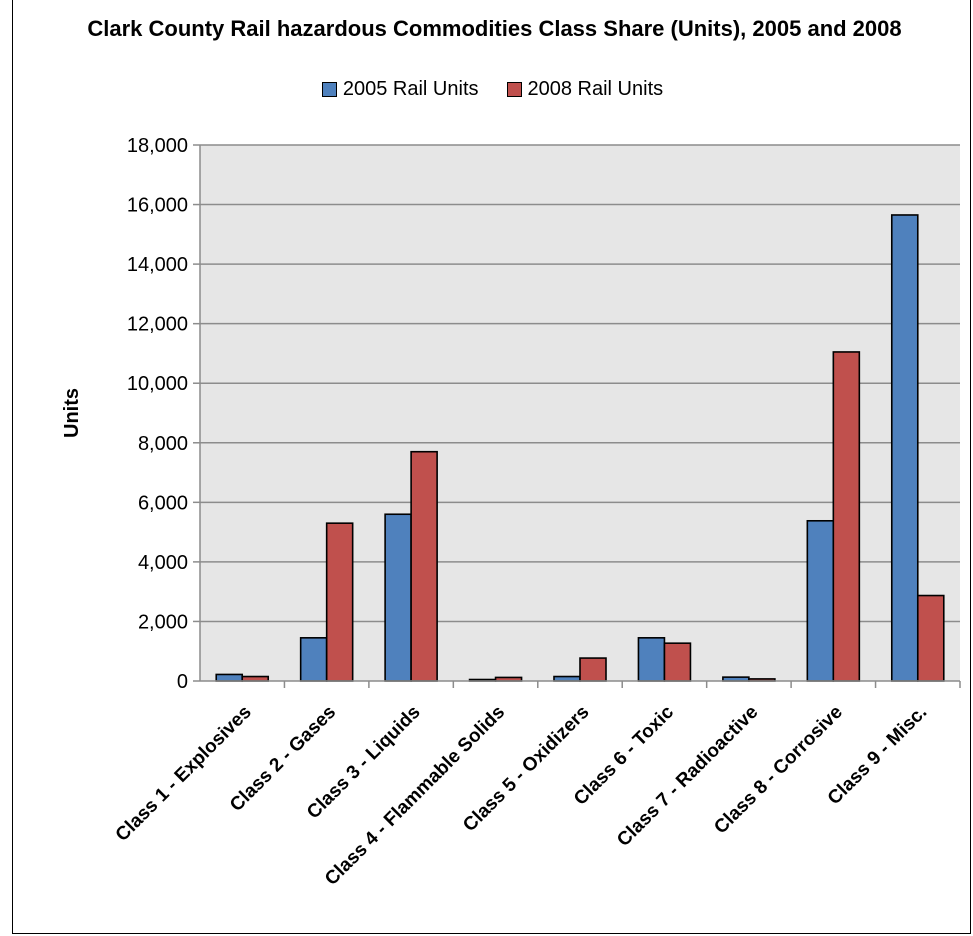  Describe the element at coordinates (163, 622) in the screenshot. I see `y-tick-label: 2,000` at that location.